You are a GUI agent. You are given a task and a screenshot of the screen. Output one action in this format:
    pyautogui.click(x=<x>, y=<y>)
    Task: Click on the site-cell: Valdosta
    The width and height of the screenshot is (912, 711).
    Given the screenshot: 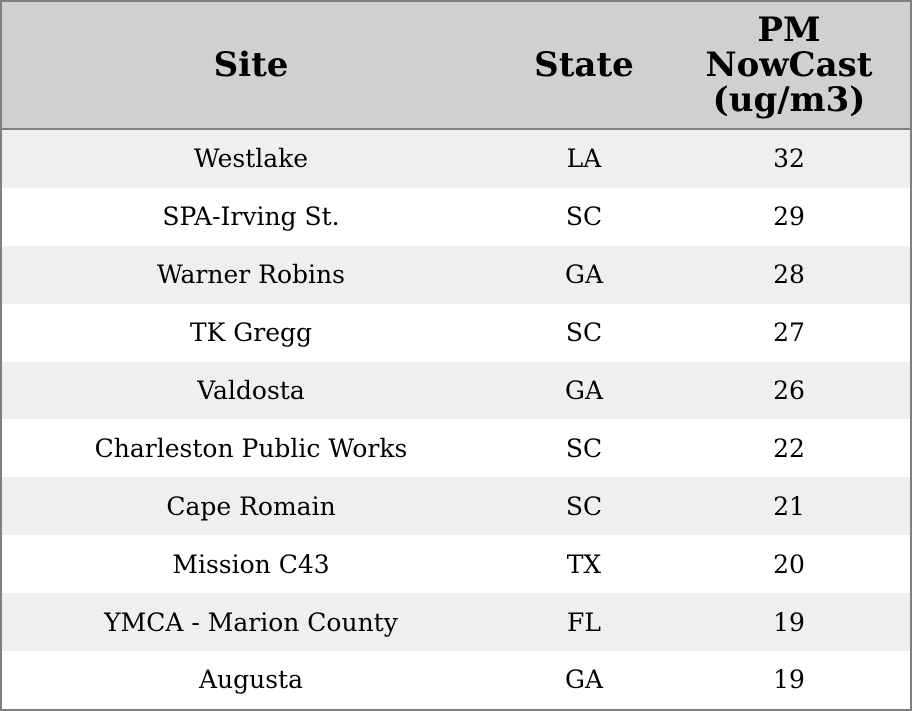 What is the action you would take?
    pyautogui.click(x=251, y=390)
    